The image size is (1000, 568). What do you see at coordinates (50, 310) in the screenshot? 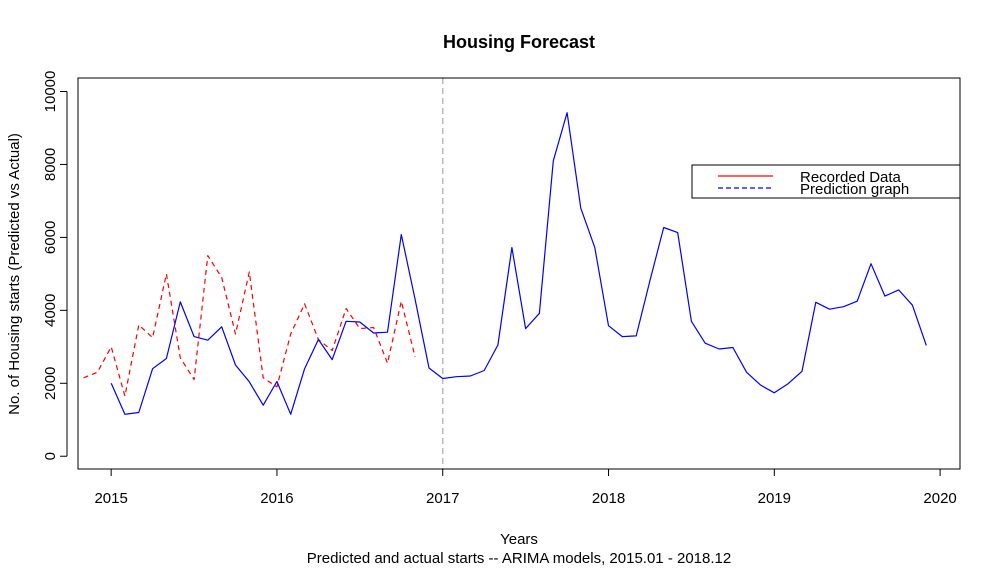
I see `y-tick-label: 4000` at bounding box center [50, 310].